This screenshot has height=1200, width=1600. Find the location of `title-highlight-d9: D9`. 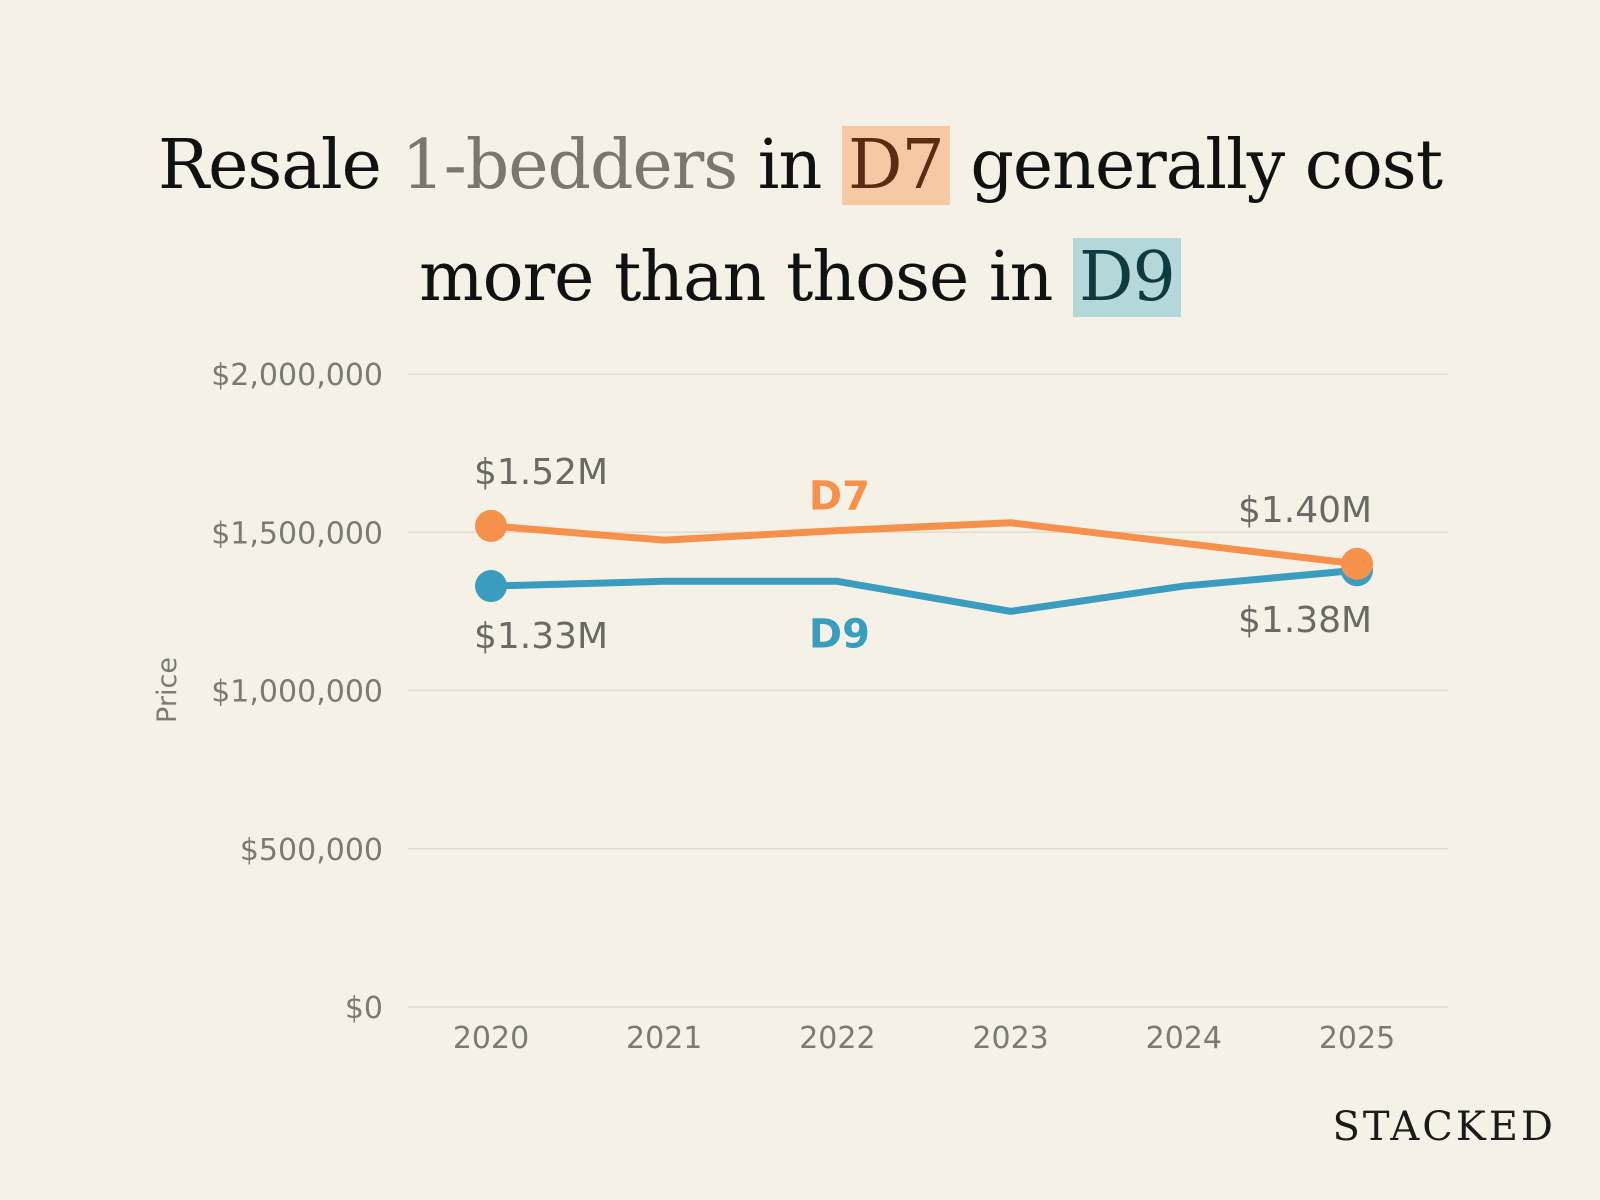

title-highlight-d9: D9 is located at coordinates (1127, 277).